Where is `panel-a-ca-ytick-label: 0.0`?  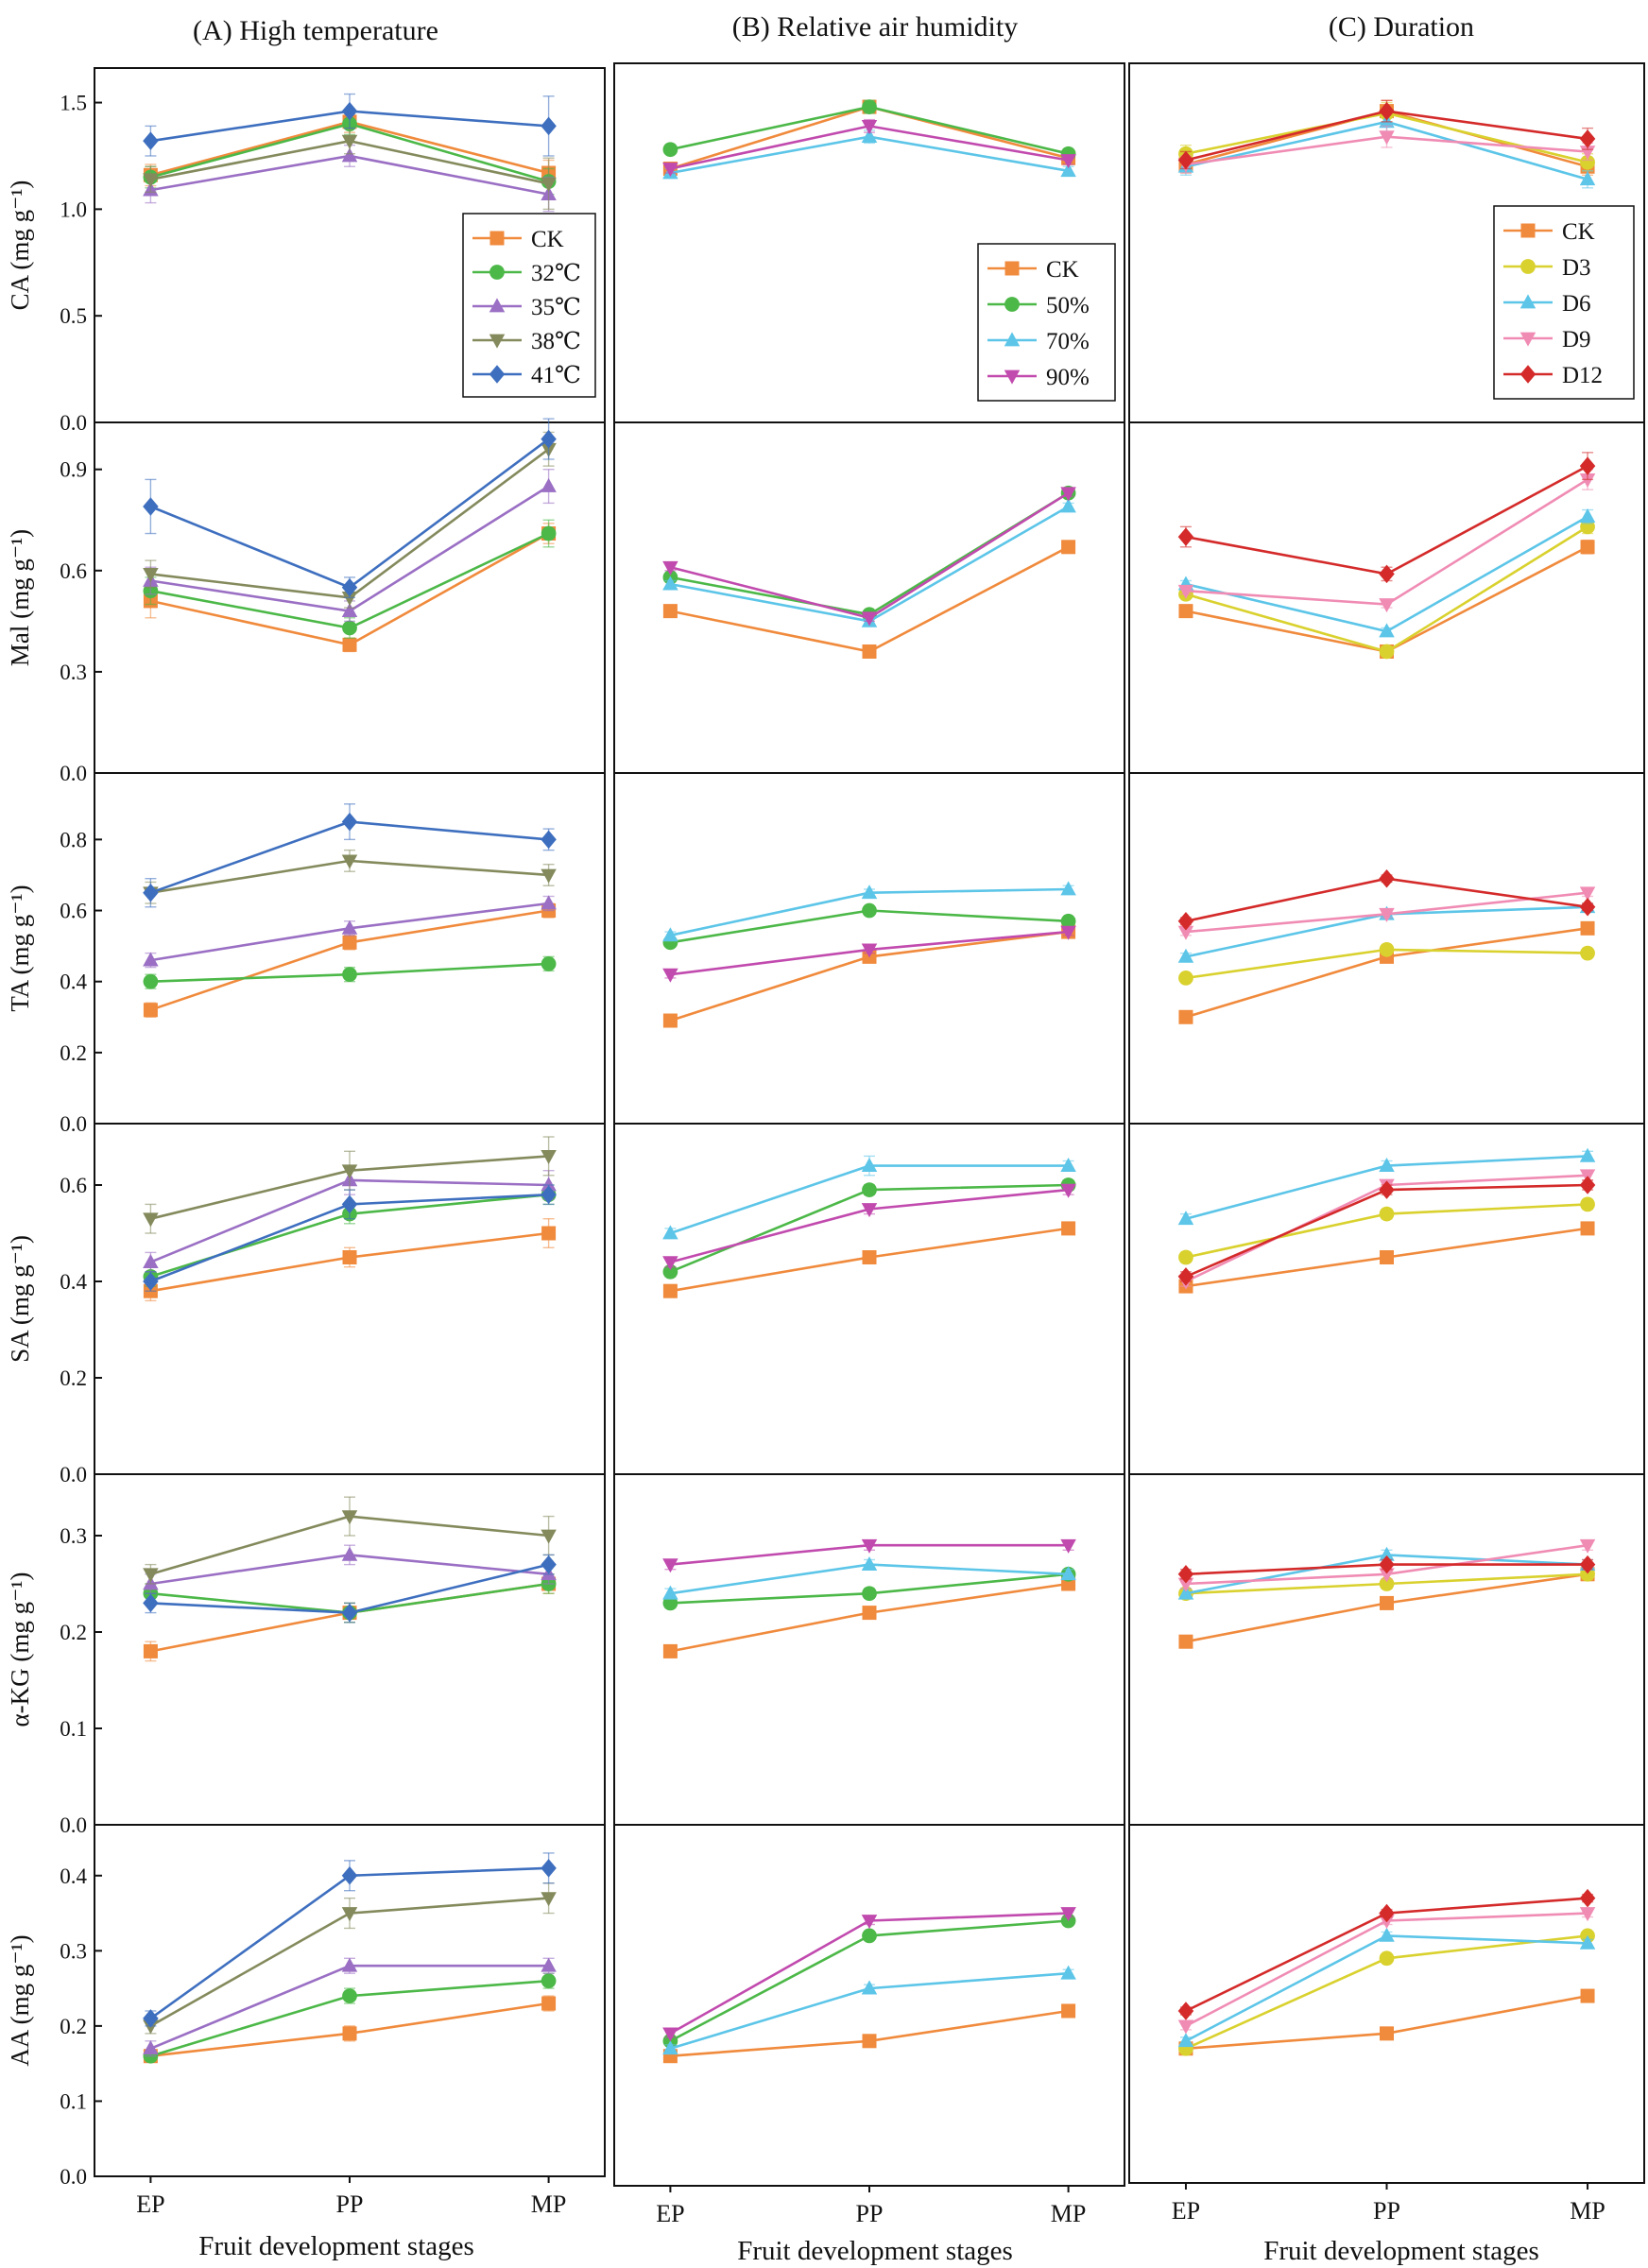
panel-a-ca-ytick-label: 0.0 is located at coordinates (73, 423).